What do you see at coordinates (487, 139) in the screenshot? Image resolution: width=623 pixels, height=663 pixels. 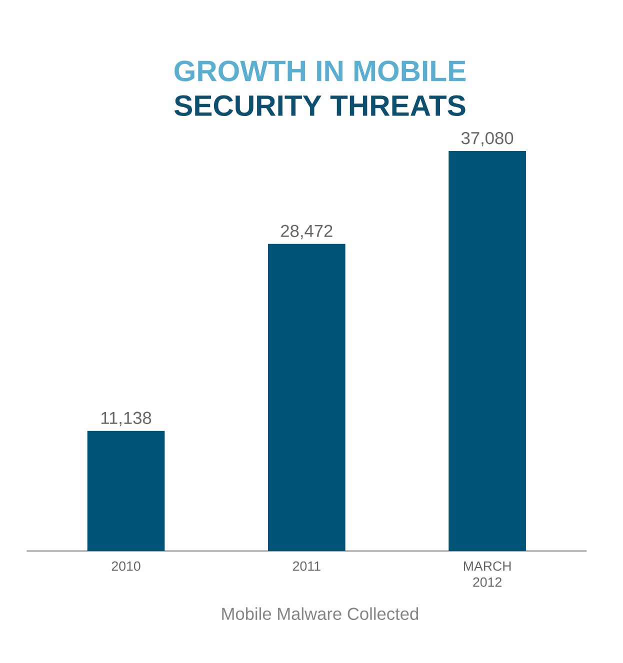 I see `data-label: 37,080` at bounding box center [487, 139].